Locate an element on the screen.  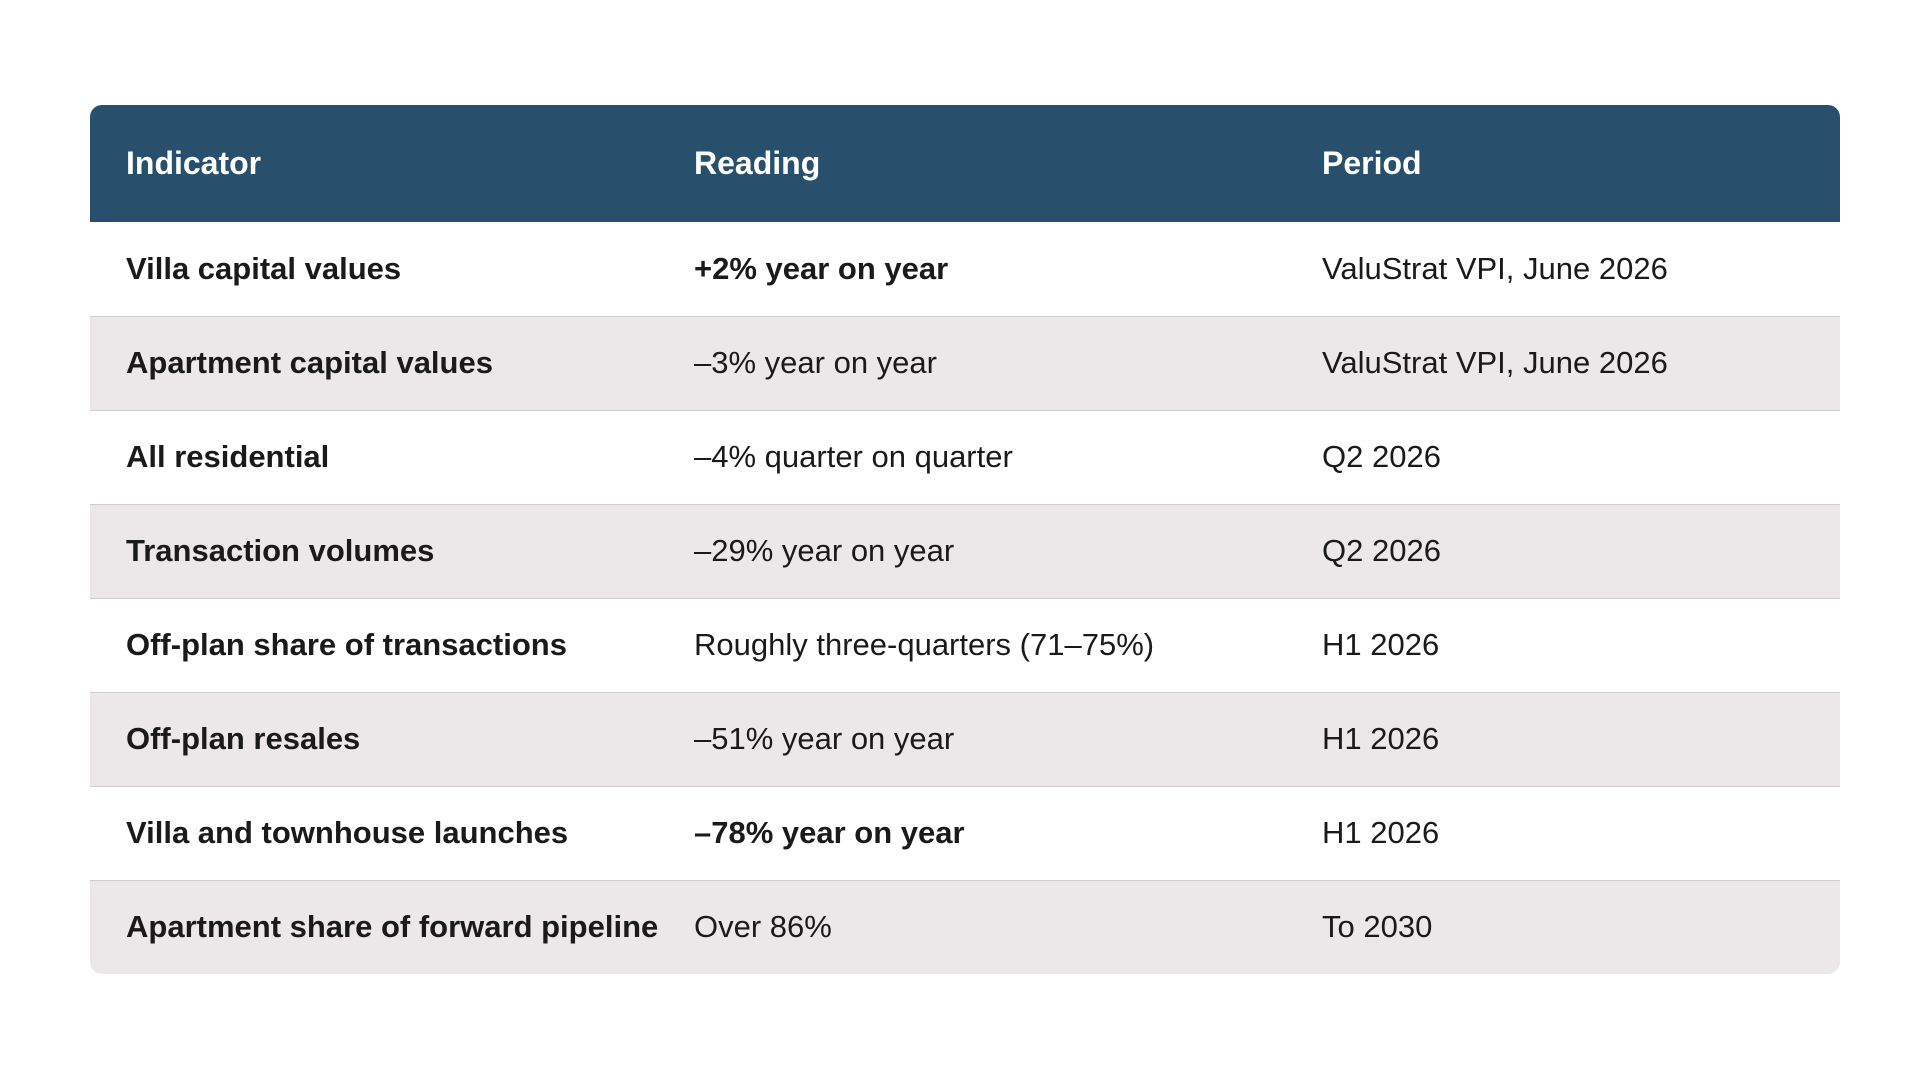
column-header-period: Period is located at coordinates (1372, 163).